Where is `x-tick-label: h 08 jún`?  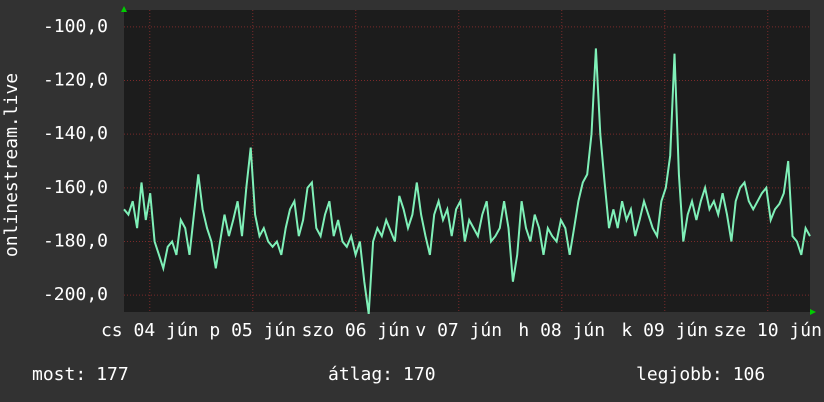
x-tick-label: h 08 jún is located at coordinates (561, 330).